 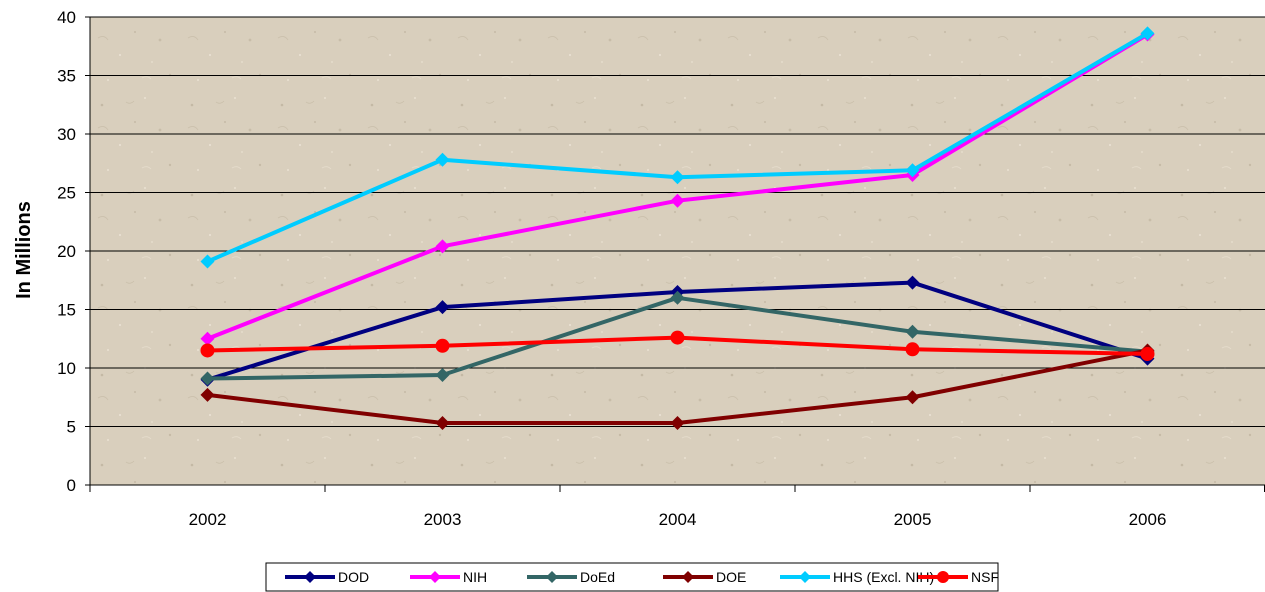 What do you see at coordinates (571, 577) in the screenshot?
I see `legend-item: DoEd` at bounding box center [571, 577].